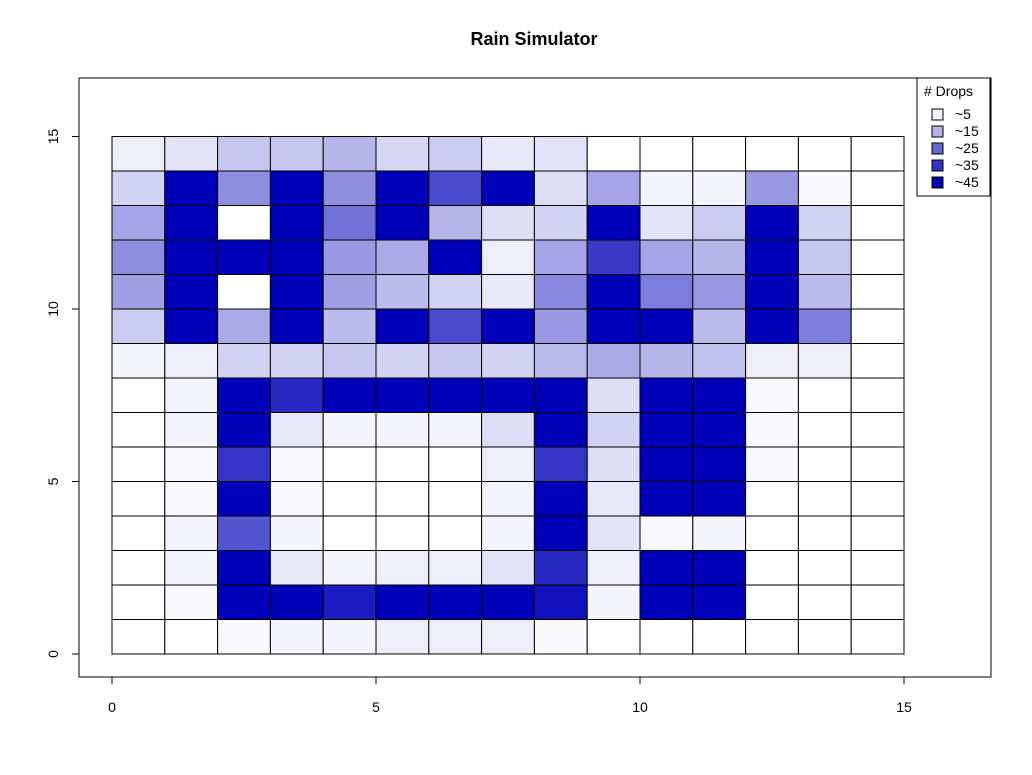  I want to click on legend-title: # Drops, so click(948, 91).